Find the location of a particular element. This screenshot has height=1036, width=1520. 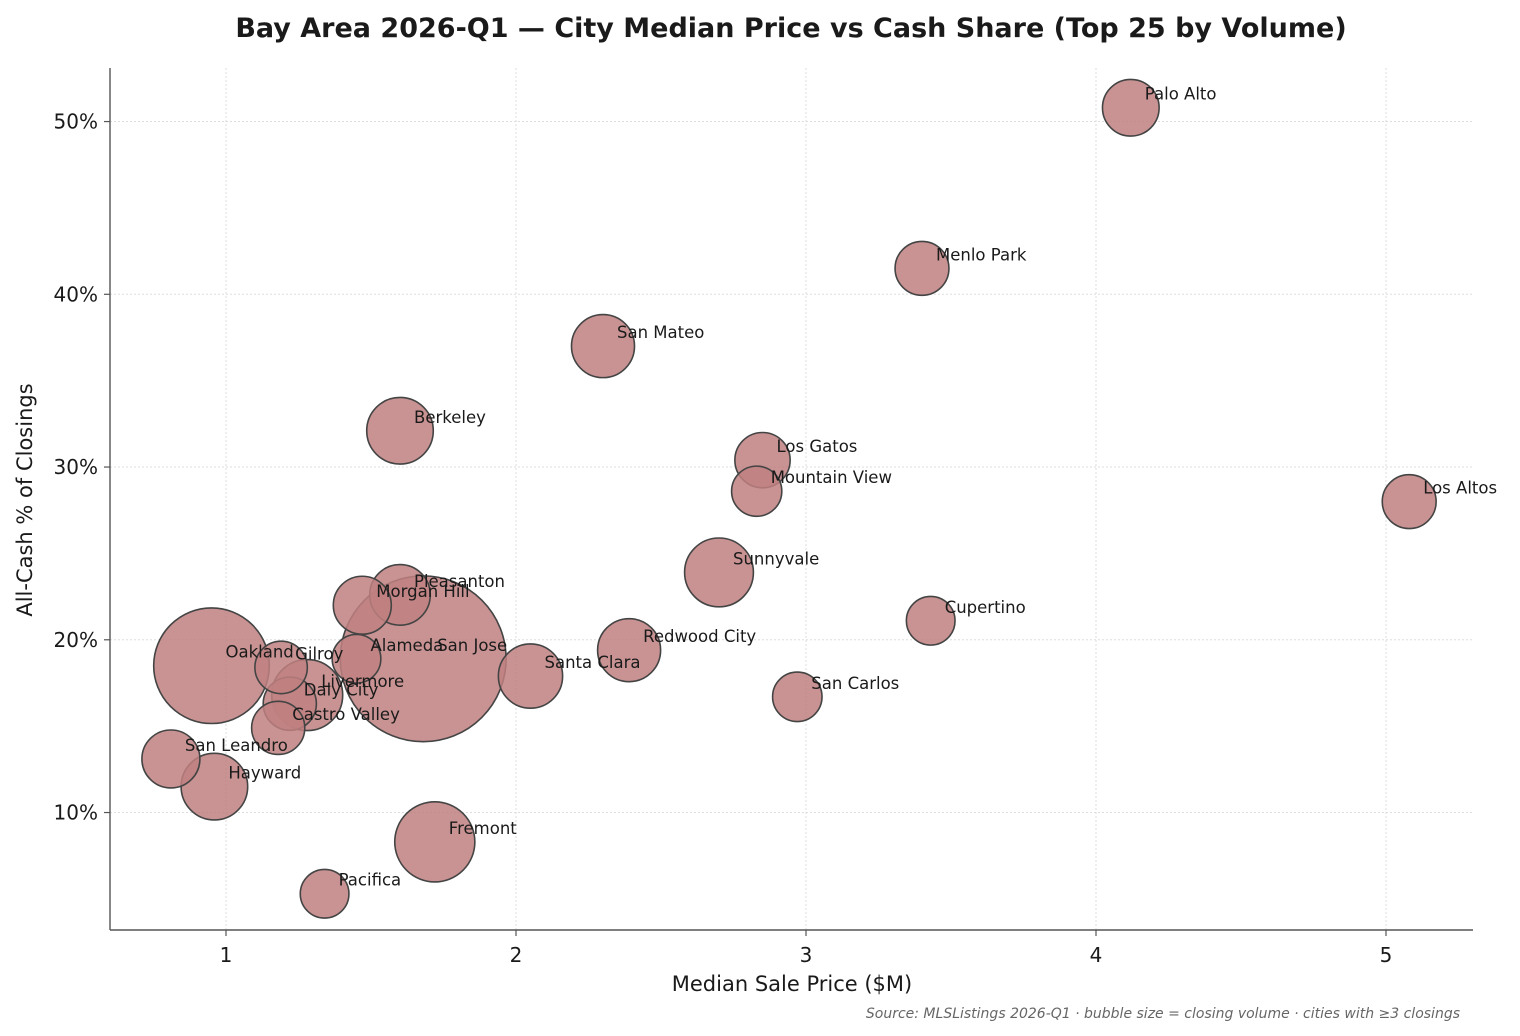

point-label-menlo-park: Menlo Park is located at coordinates (981, 254).